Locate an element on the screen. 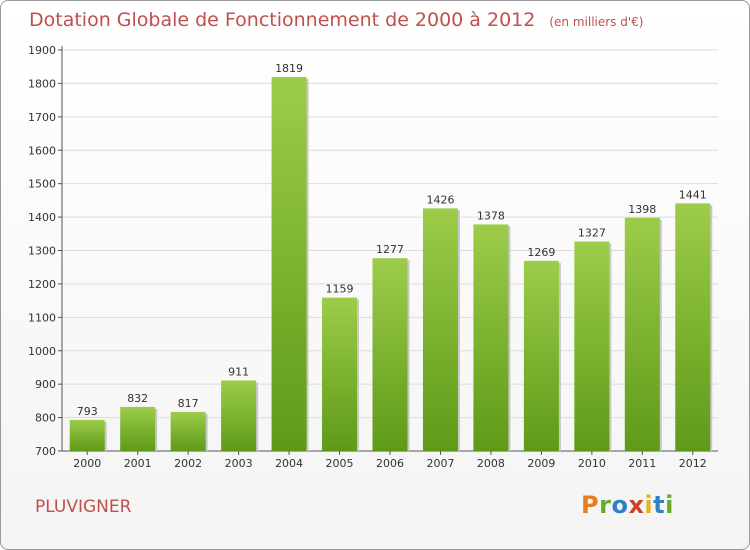 This screenshot has width=750, height=550. data-label: 911 is located at coordinates (238, 371).